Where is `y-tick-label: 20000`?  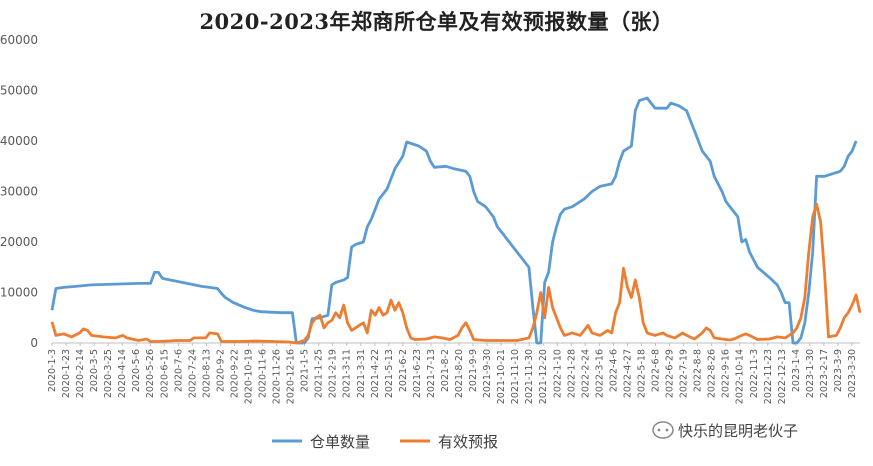 y-tick-label: 20000 is located at coordinates (19, 242).